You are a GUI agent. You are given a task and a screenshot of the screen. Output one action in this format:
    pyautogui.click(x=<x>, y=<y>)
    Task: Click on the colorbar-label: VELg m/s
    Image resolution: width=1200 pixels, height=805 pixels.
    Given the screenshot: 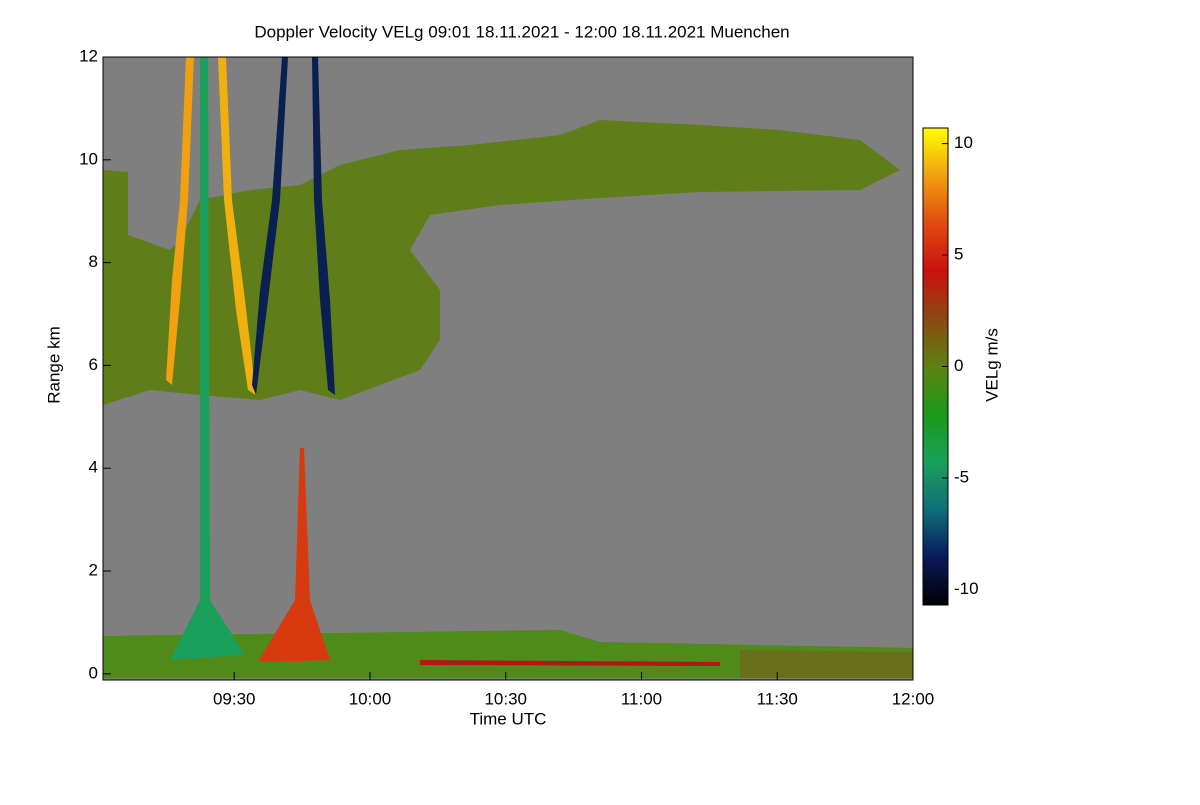 What is the action you would take?
    pyautogui.click(x=991, y=365)
    